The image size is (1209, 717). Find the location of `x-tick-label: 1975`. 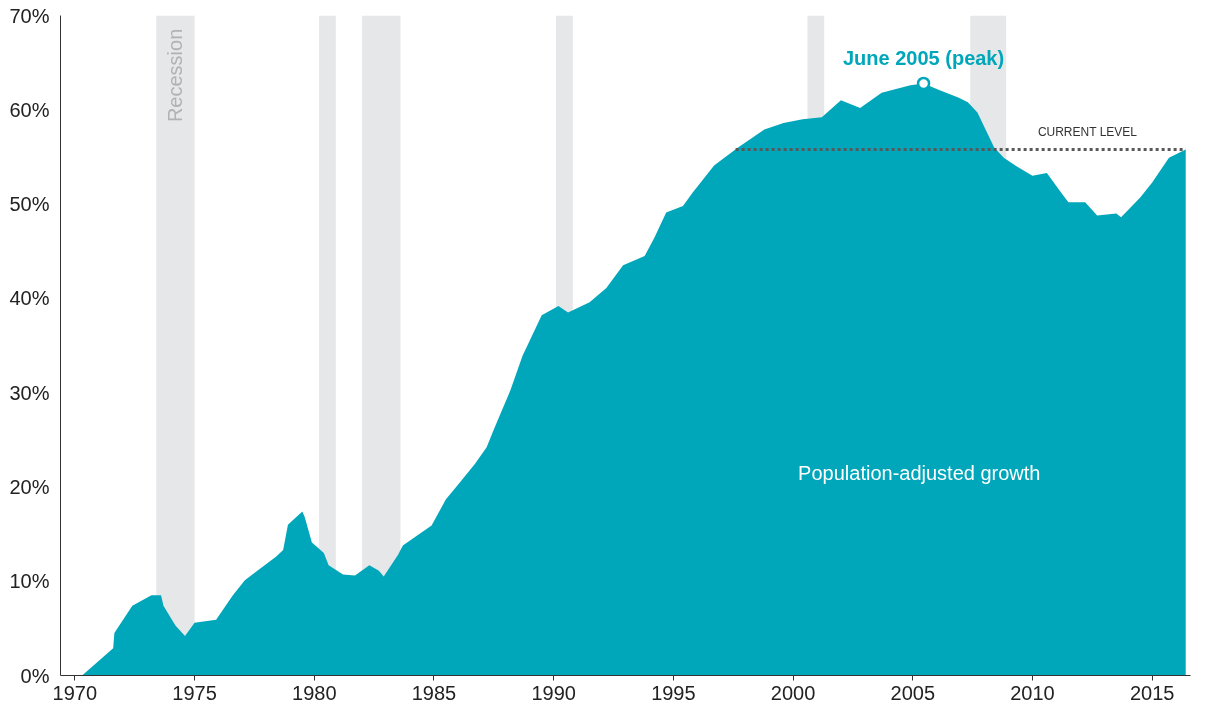

x-tick-label: 1975 is located at coordinates (194, 692).